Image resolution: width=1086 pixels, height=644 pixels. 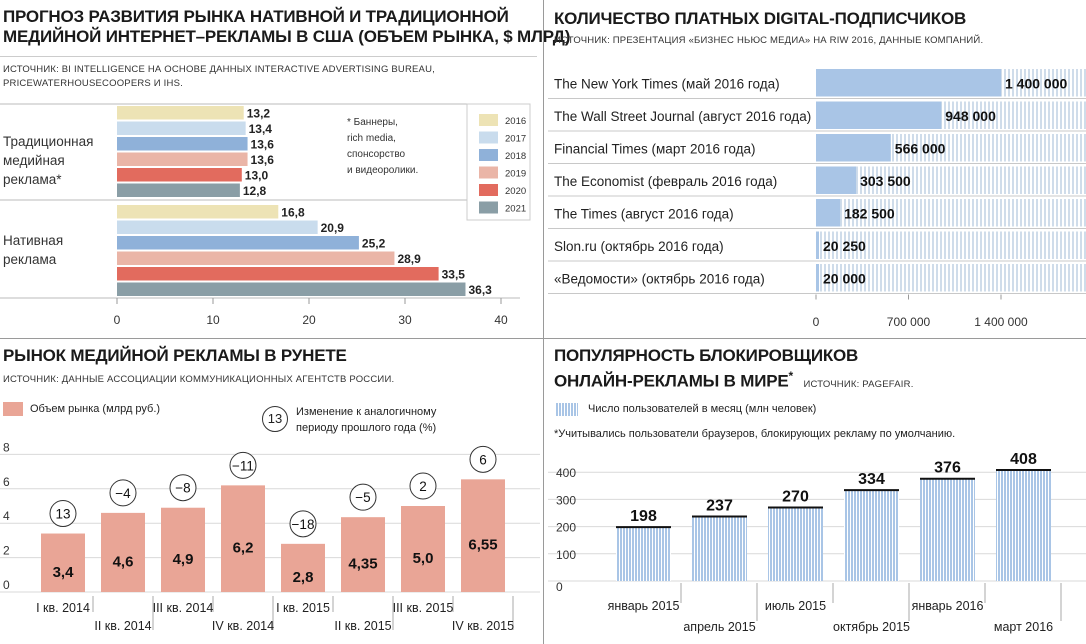 I want to click on x-tick-label: 700 000, so click(x=909, y=322).